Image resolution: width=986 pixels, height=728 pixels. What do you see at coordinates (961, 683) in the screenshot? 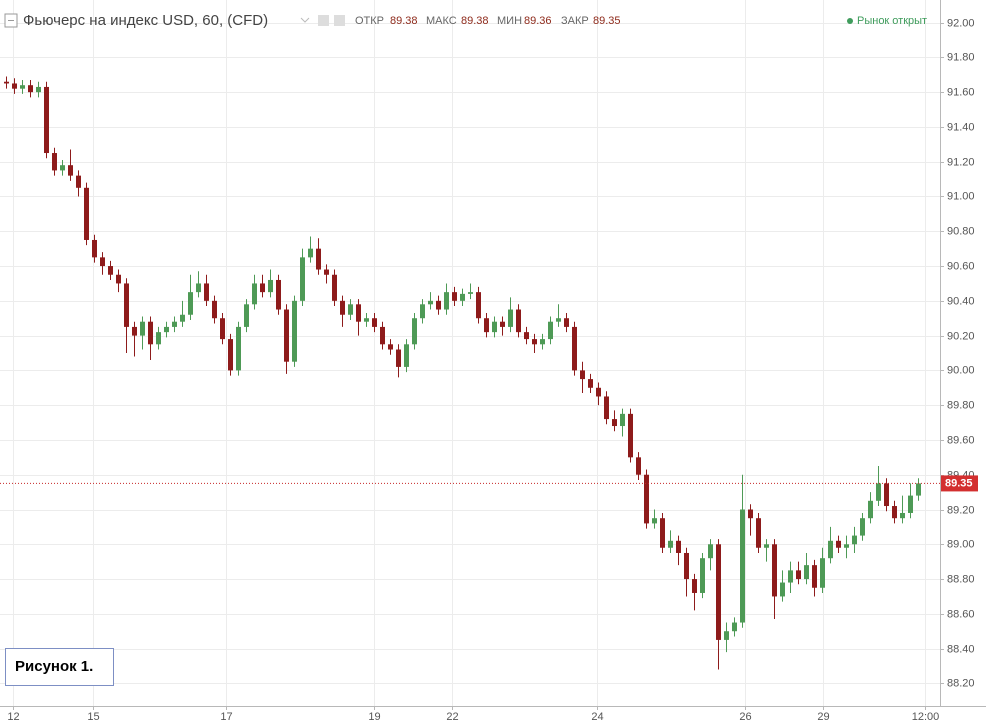
I see `y-tick-label: 88.20` at bounding box center [961, 683].